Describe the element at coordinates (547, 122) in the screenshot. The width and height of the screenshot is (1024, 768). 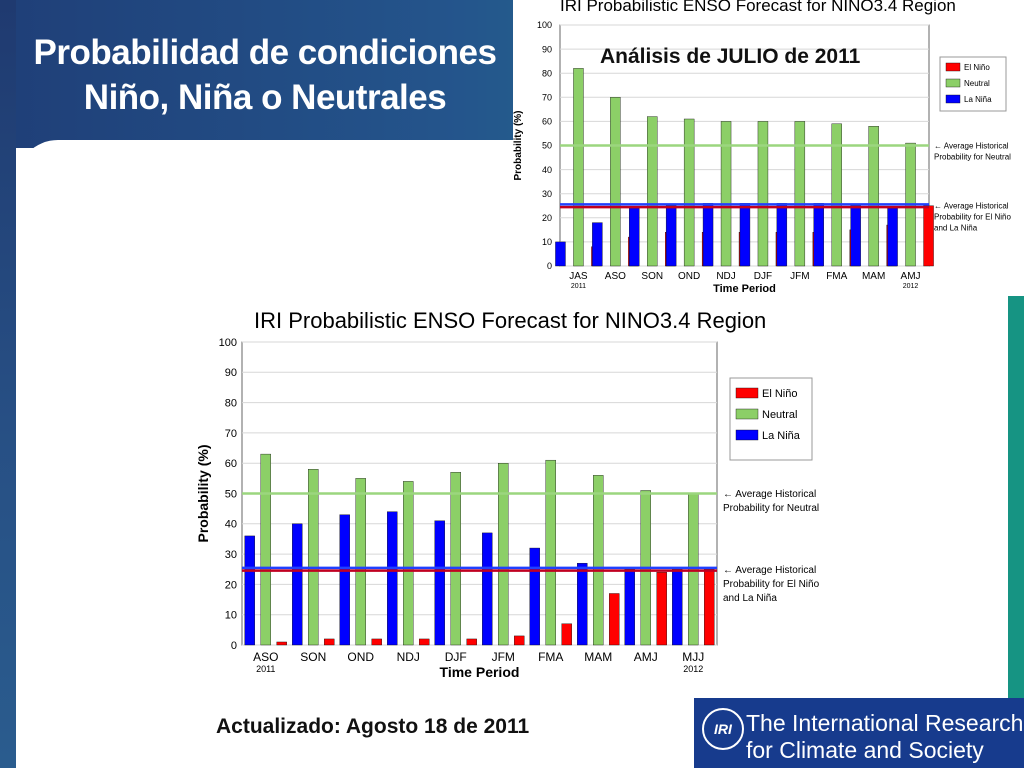
I see `july-y-tick-label: 60` at that location.